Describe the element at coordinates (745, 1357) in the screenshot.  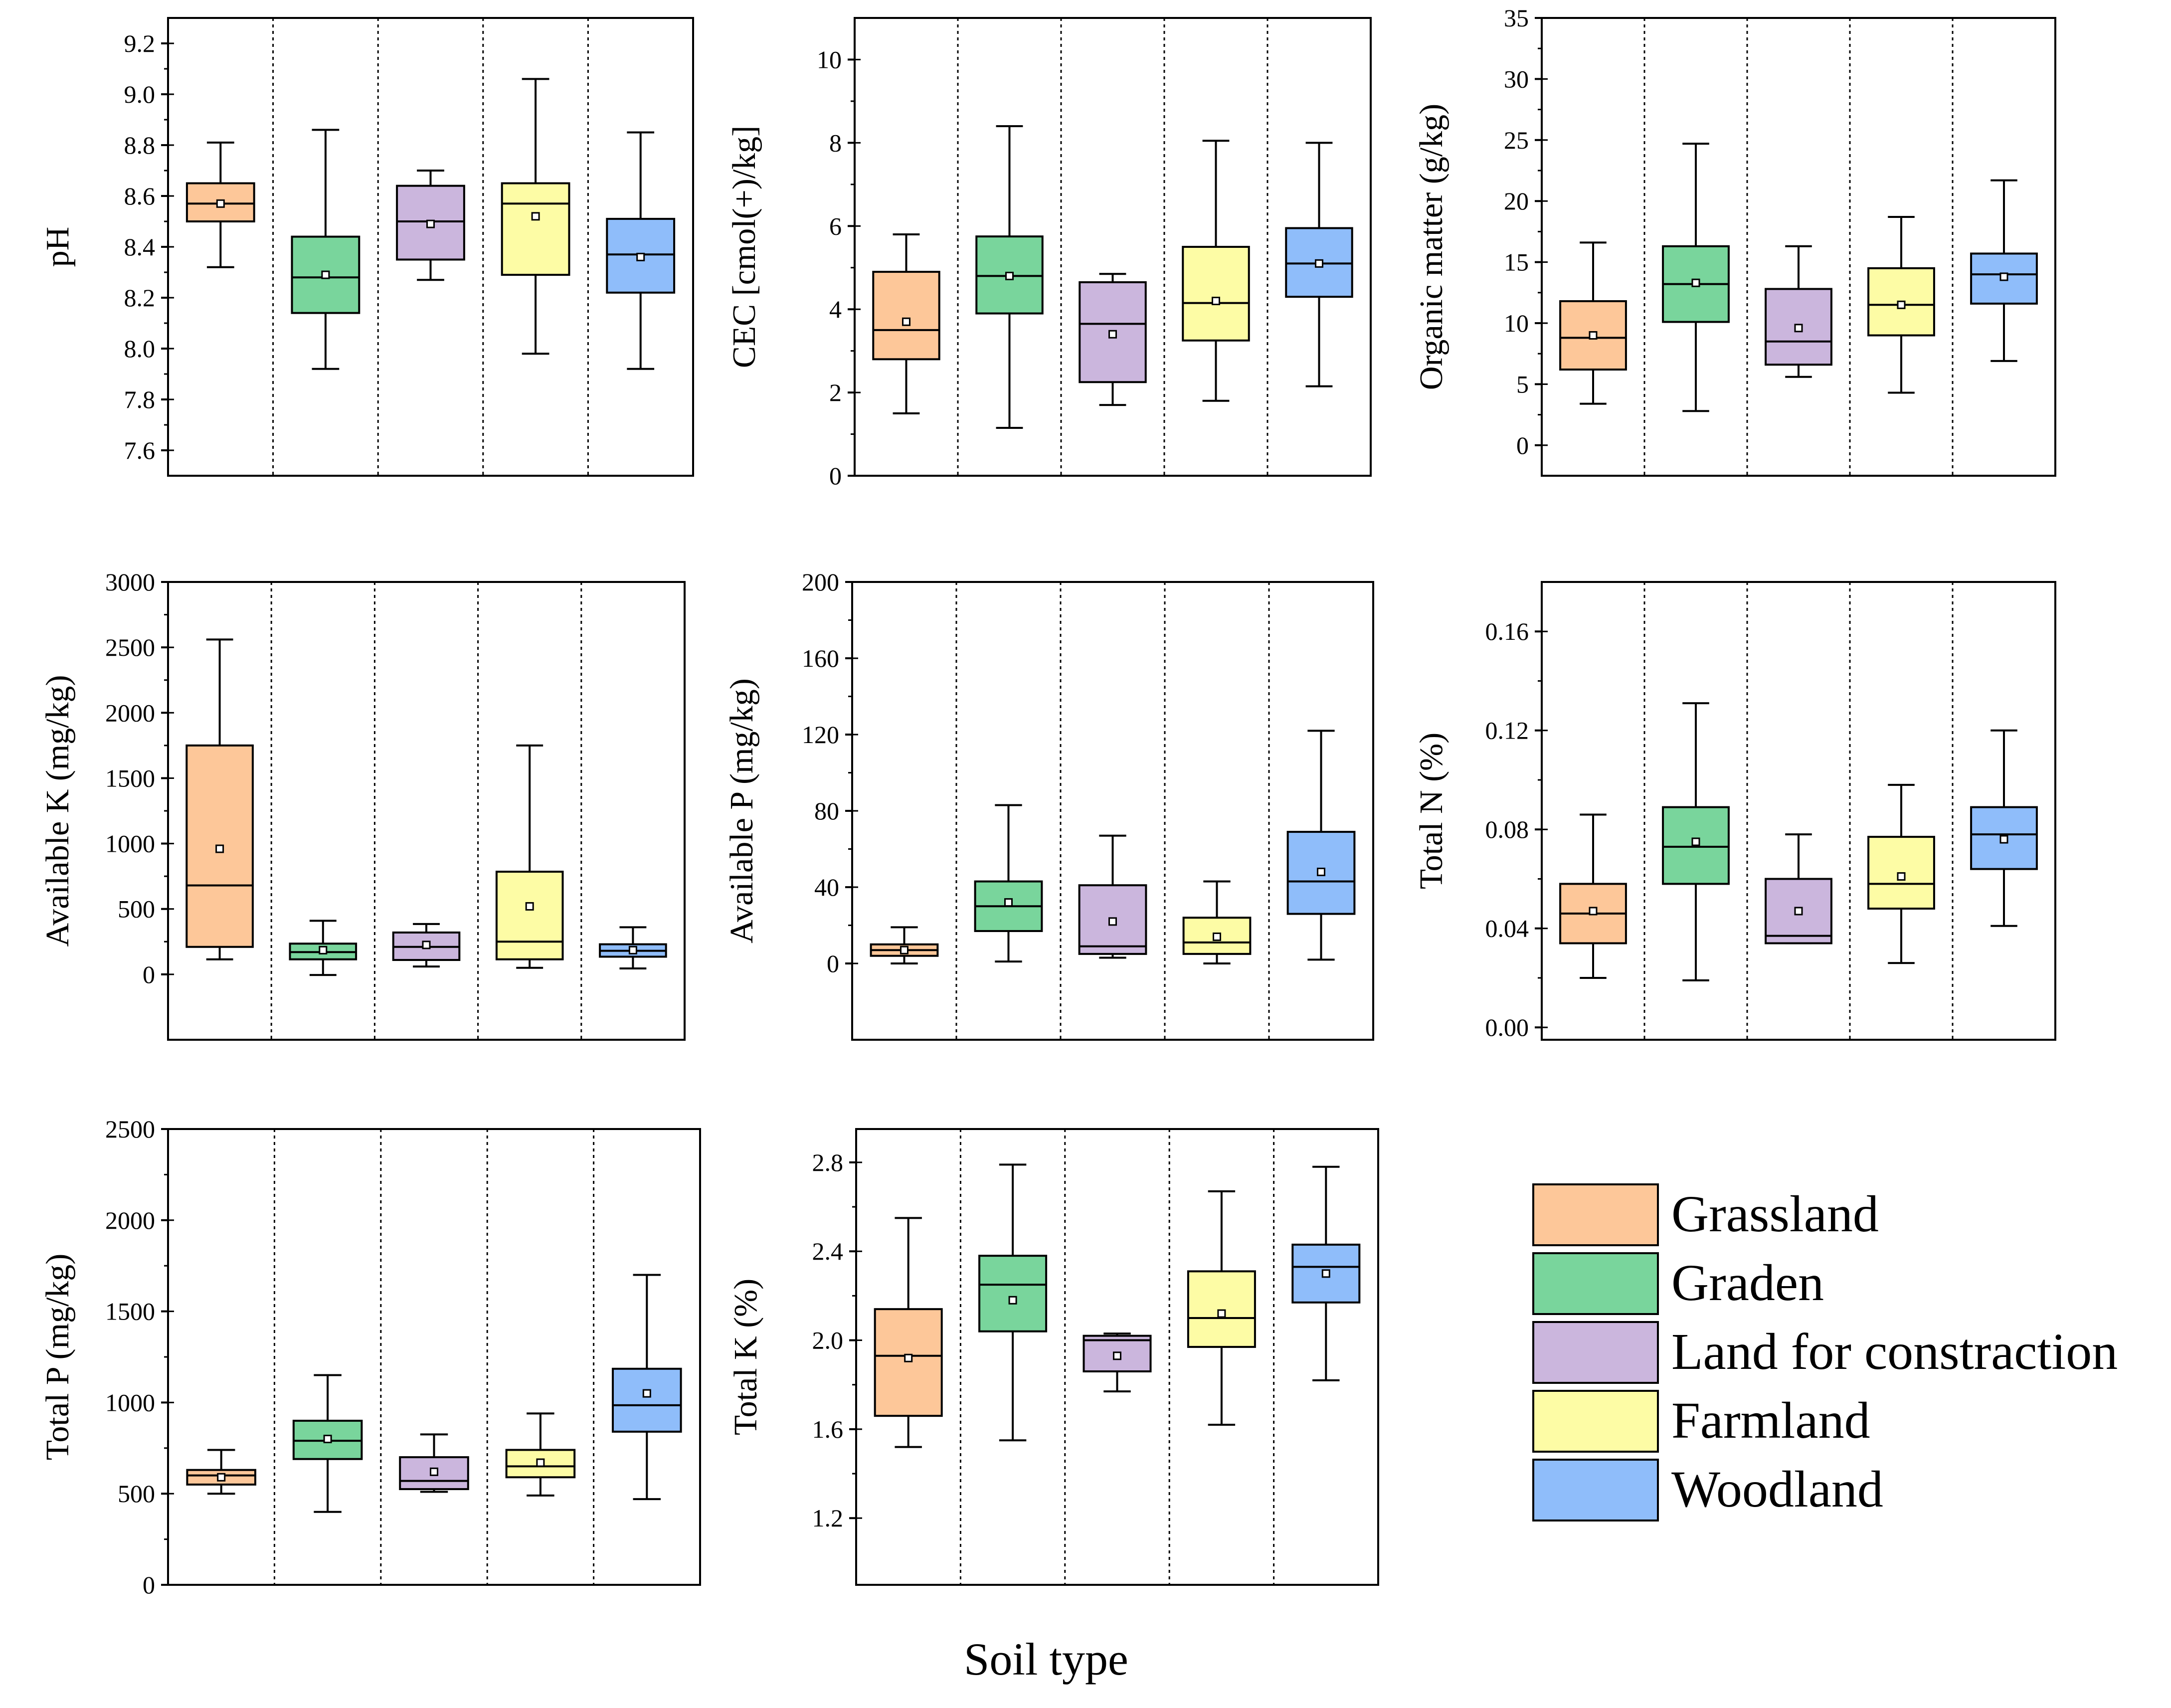
I see `y-axis-label: Total K (%)` at that location.